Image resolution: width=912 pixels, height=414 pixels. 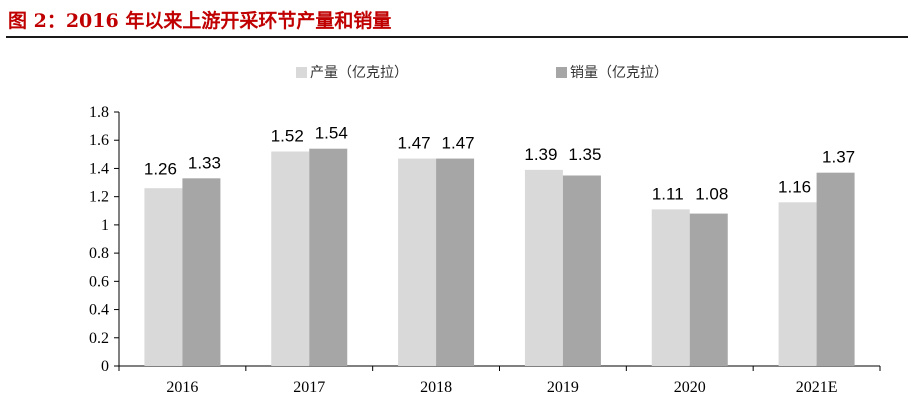 I want to click on data-label-production-2020: 1.11, so click(x=668, y=193).